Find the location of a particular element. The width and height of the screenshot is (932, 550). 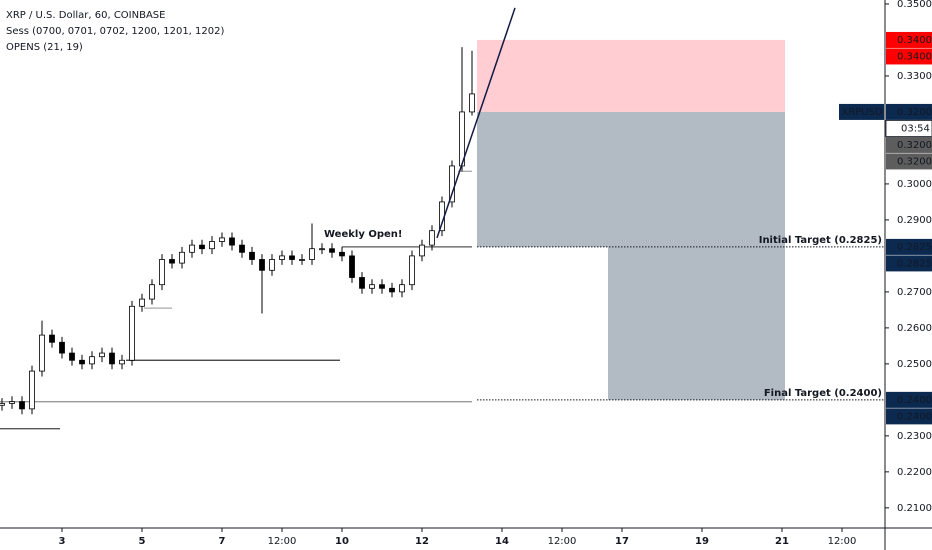

x-tick-label: 12 is located at coordinates (422, 541).